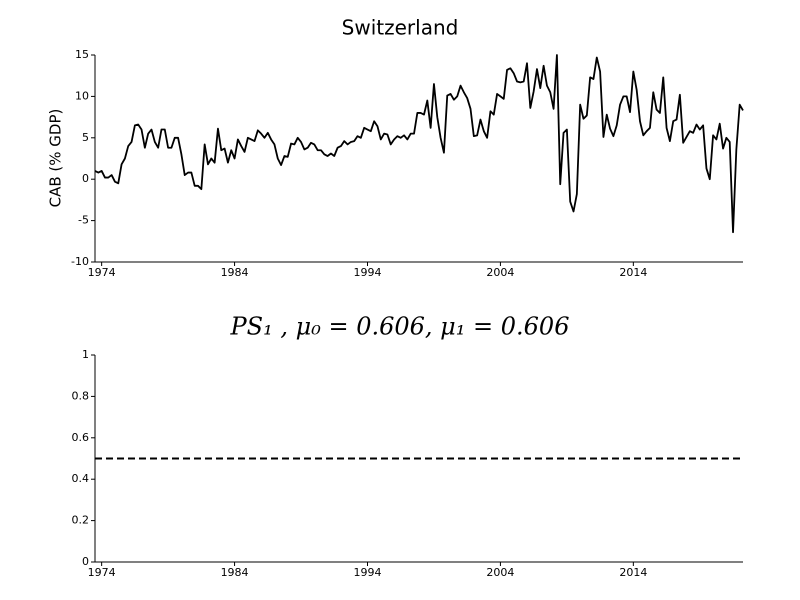  Describe the element at coordinates (81, 437) in the screenshot. I see `y-tick-label: 0.6` at that location.